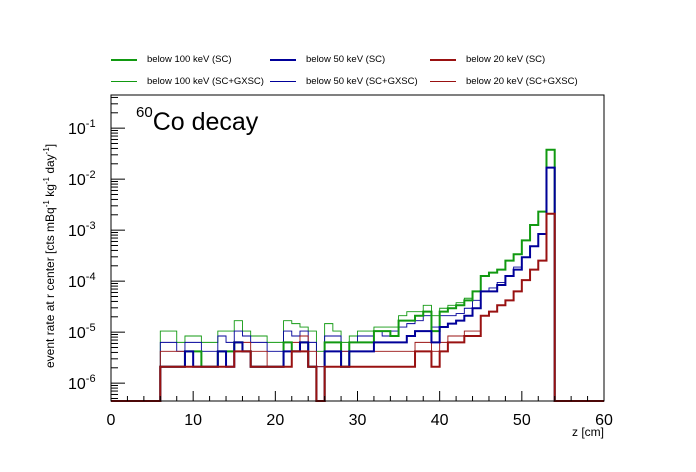 This screenshot has width=696, height=472. What do you see at coordinates (144, 112) in the screenshot?
I see `isotope-mass-number: 60` at bounding box center [144, 112].